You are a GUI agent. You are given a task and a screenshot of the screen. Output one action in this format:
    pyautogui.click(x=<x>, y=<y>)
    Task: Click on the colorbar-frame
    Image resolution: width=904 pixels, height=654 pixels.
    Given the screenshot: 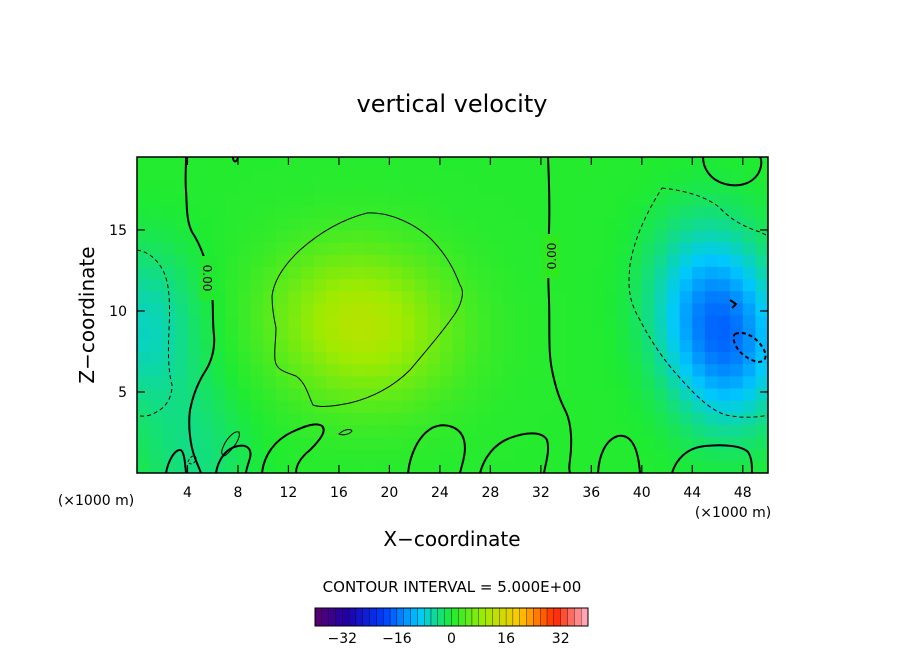 What is the action you would take?
    pyautogui.click(x=451, y=617)
    